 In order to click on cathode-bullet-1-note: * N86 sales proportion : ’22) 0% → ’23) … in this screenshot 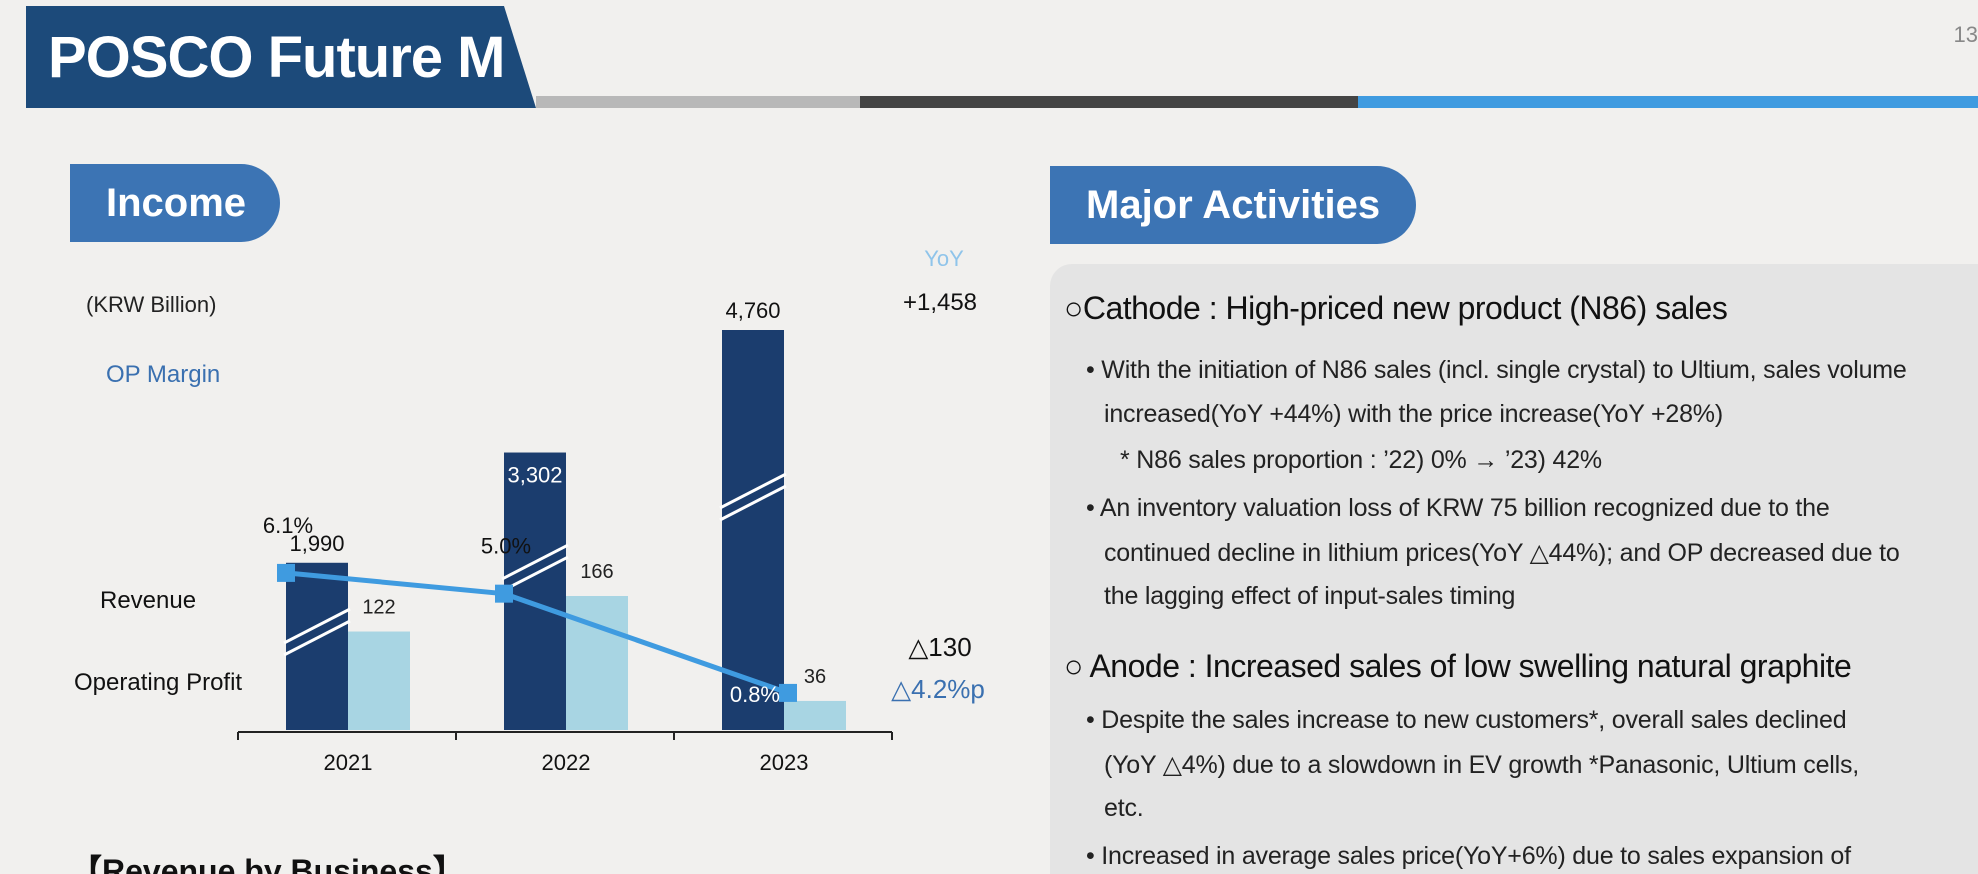, I will do `click(1361, 460)`.